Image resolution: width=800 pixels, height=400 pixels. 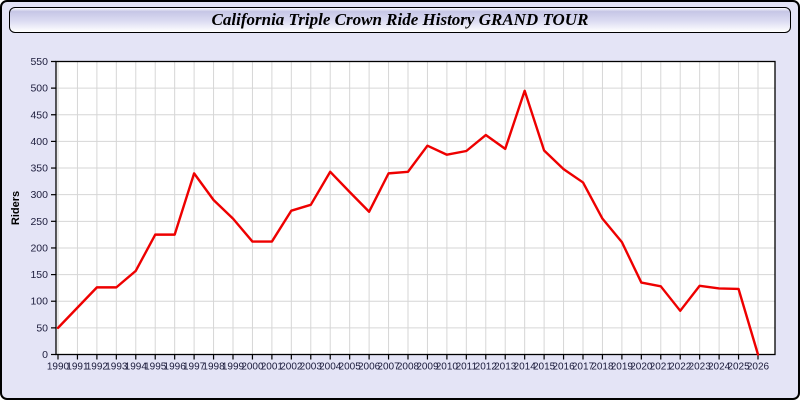 I want to click on x-tick-label: 2026, so click(x=758, y=367).